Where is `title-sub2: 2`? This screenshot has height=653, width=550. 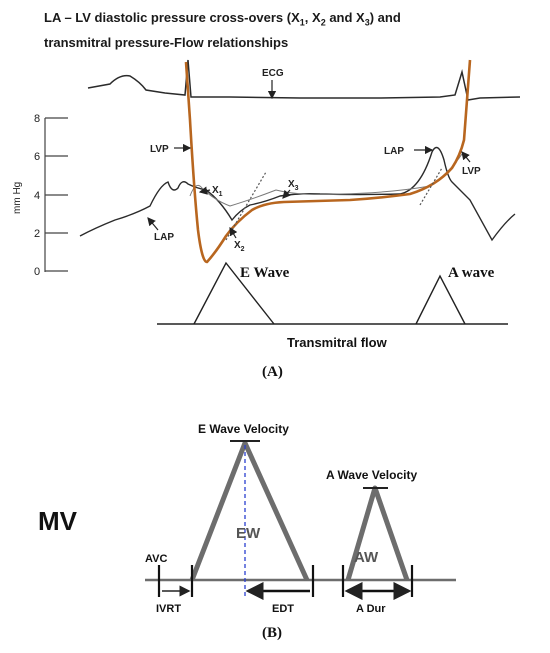 title-sub2: 2 is located at coordinates (323, 22).